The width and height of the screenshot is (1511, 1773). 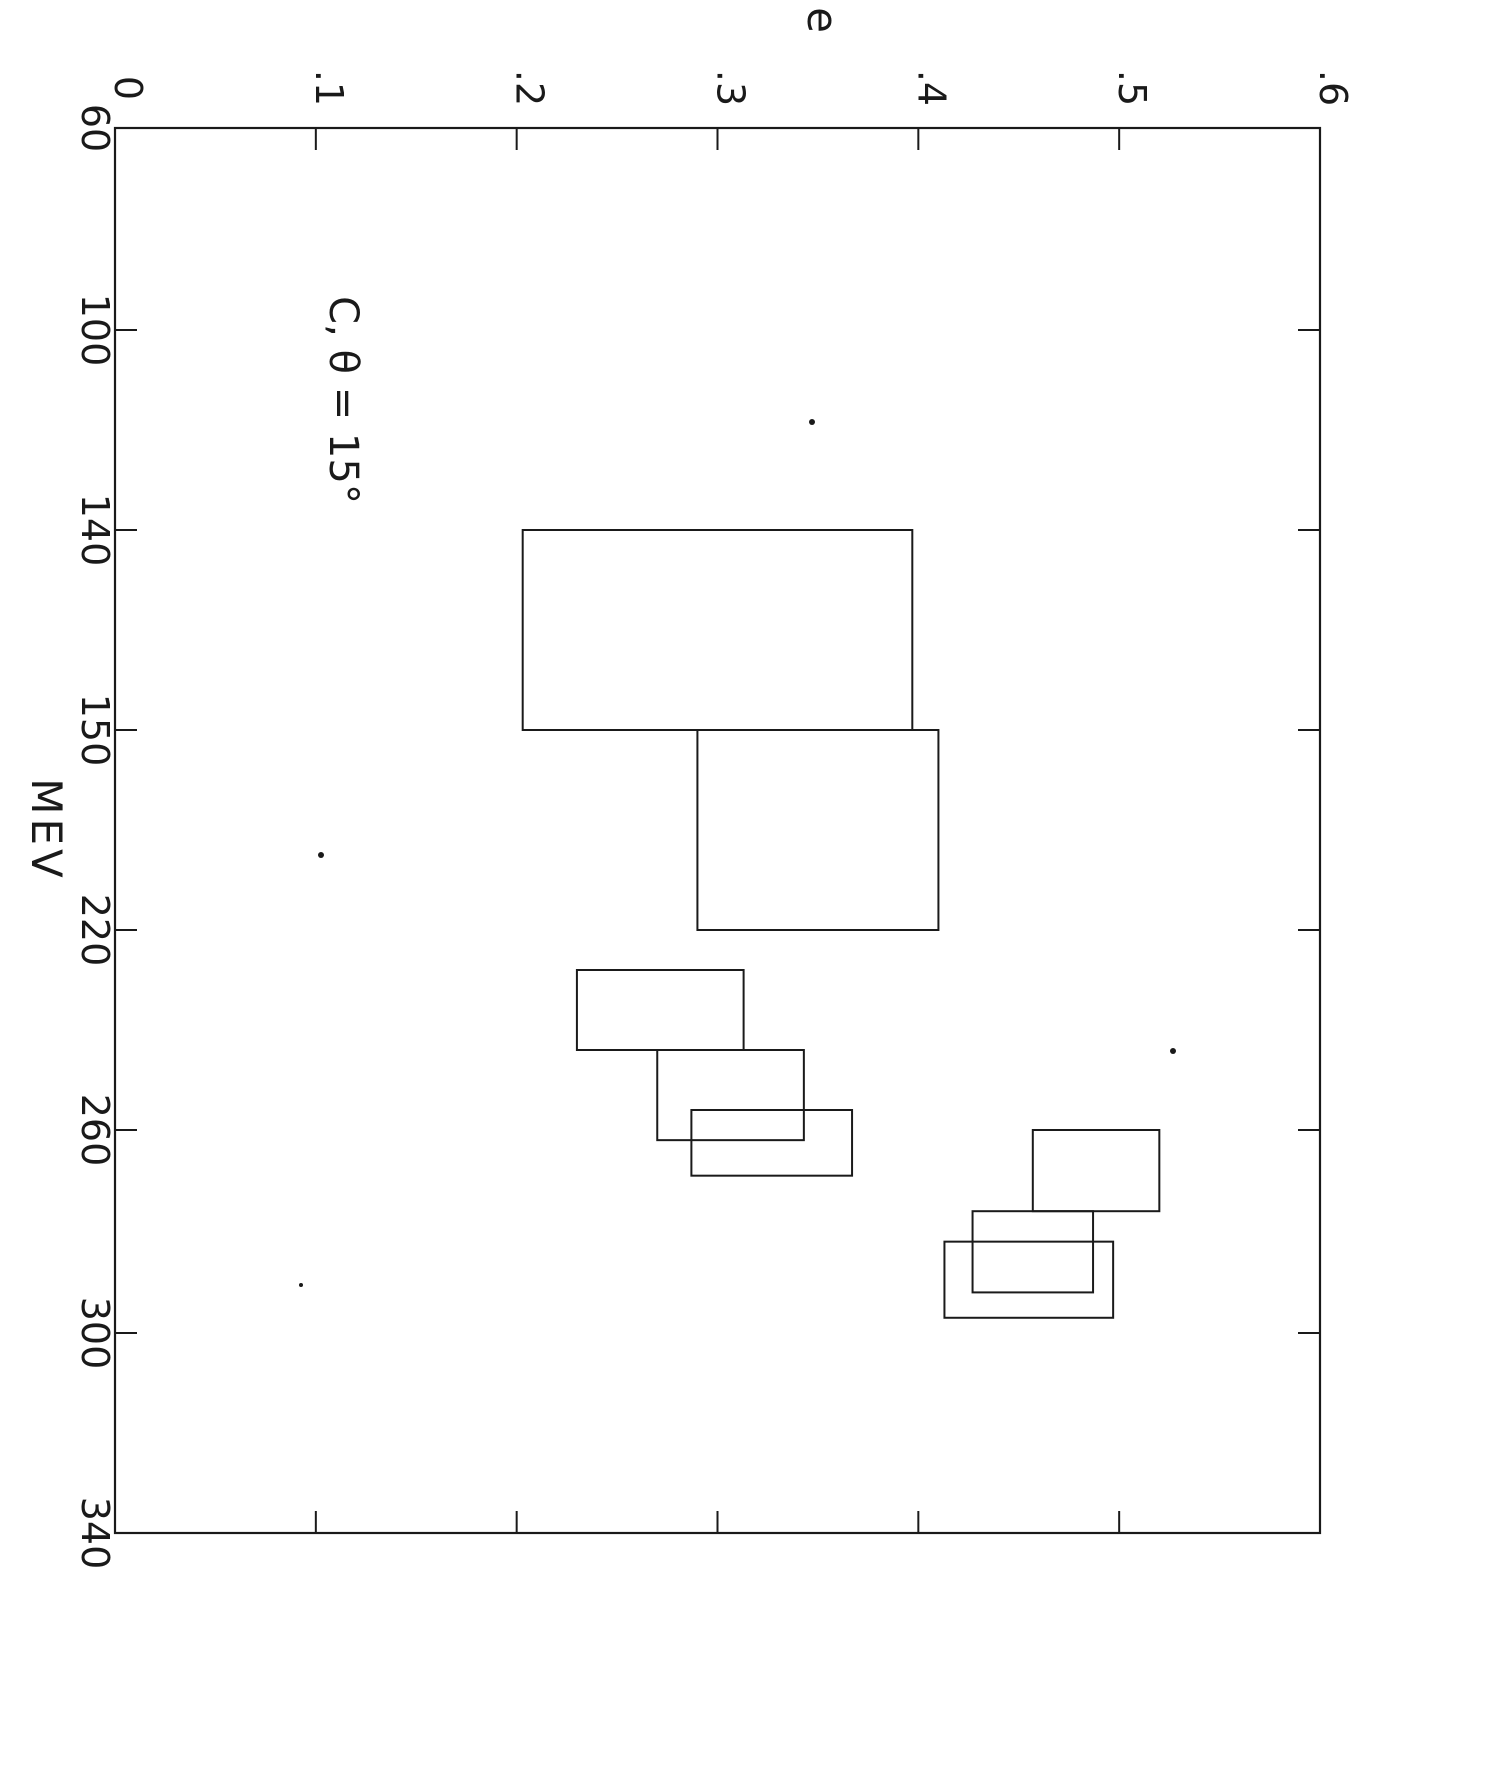 What do you see at coordinates (343, 400) in the screenshot?
I see `annotation-label: C, θ = 15°` at bounding box center [343, 400].